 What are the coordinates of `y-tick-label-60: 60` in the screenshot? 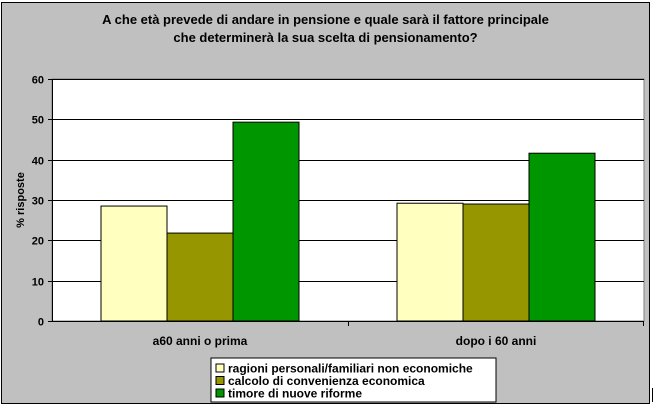 It's located at (38, 81).